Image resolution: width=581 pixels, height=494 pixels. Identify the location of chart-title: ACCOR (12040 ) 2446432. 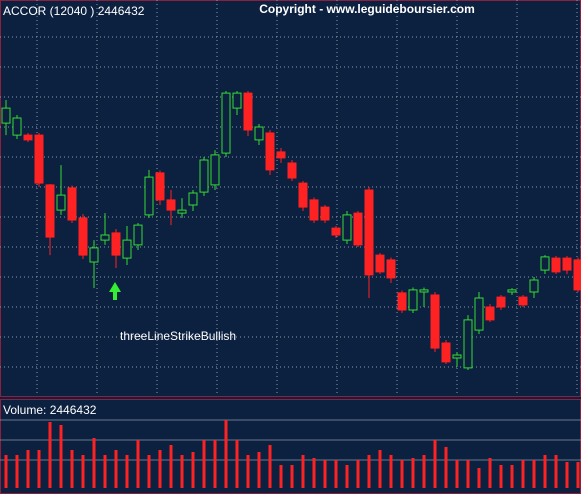
(74, 11).